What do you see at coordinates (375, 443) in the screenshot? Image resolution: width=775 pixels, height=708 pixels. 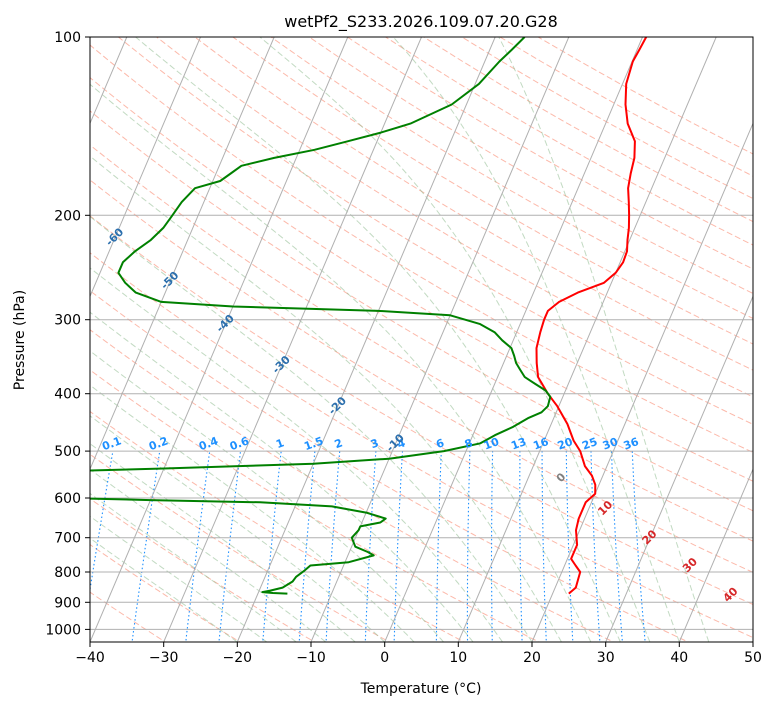 I see `mixing-ratio-label: 3` at bounding box center [375, 443].